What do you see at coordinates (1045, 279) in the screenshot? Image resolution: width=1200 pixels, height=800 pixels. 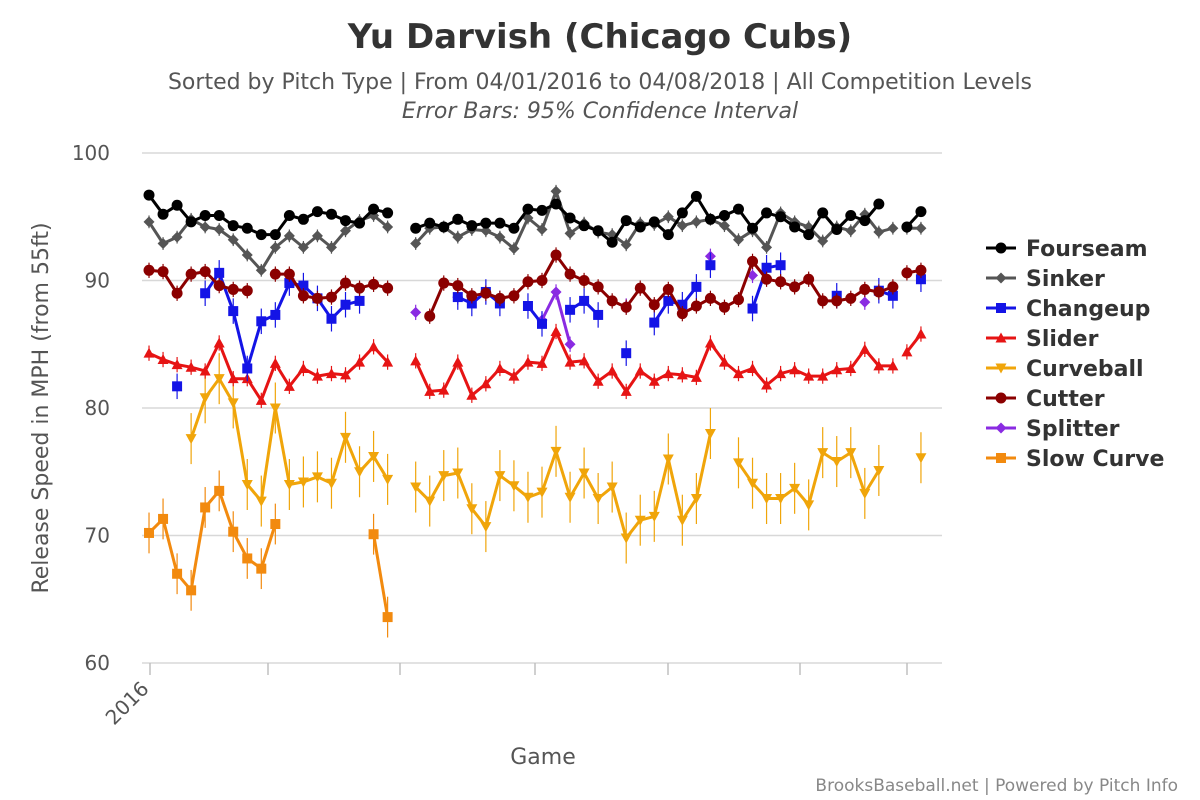 I see `legend-item-sinker: Sinker` at bounding box center [1045, 279].